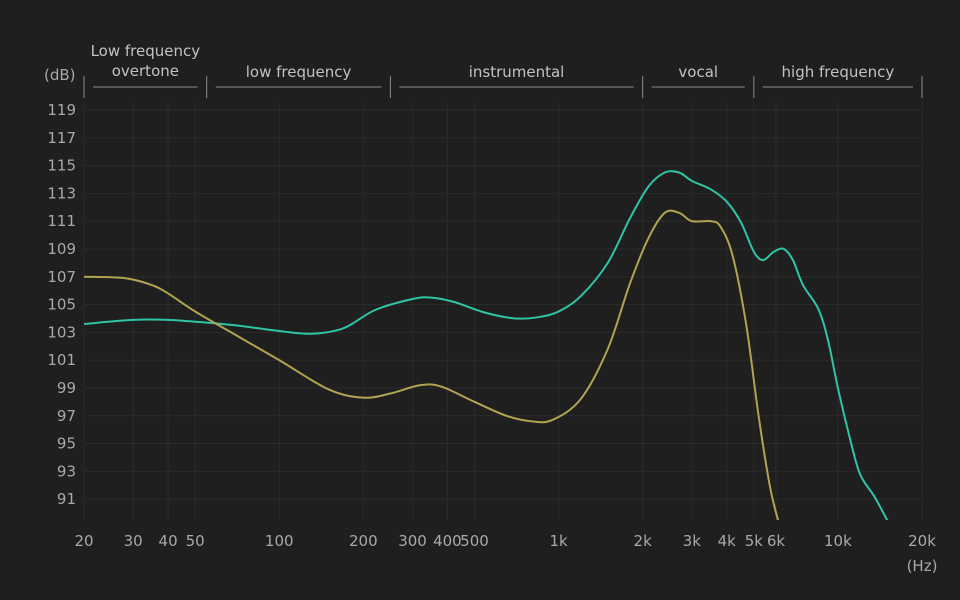 This screenshot has width=960, height=600. What do you see at coordinates (133, 541) in the screenshot?
I see `x-tick-label: 30` at bounding box center [133, 541].